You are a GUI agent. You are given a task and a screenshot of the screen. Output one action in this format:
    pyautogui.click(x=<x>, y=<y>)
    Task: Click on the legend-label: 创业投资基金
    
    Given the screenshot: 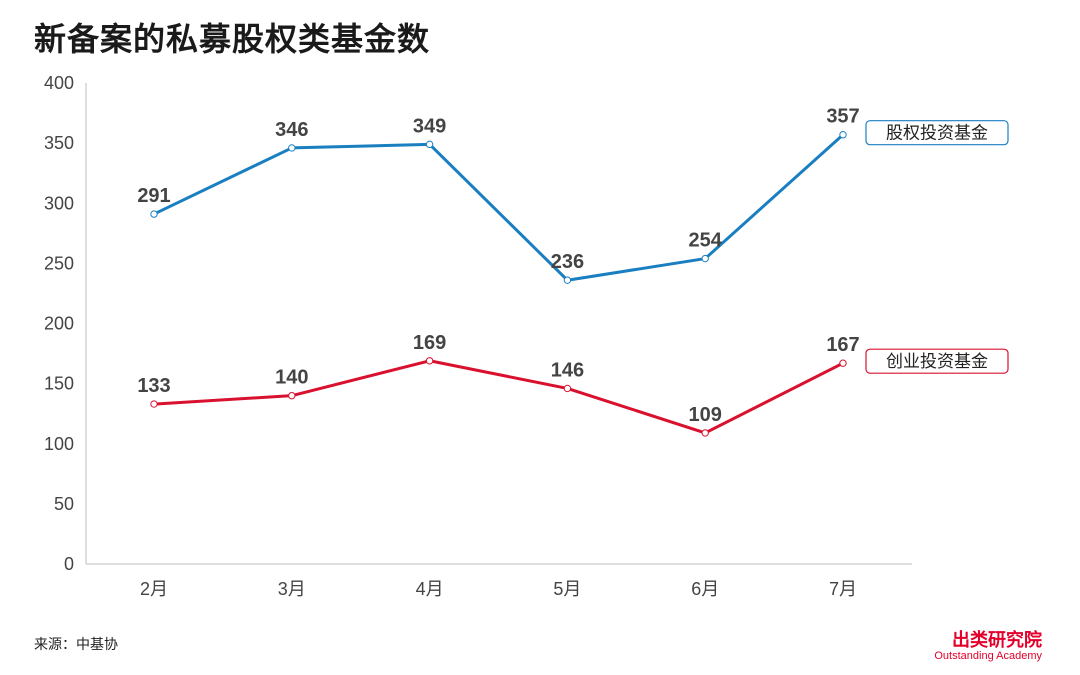 What is the action you would take?
    pyautogui.click(x=937, y=362)
    